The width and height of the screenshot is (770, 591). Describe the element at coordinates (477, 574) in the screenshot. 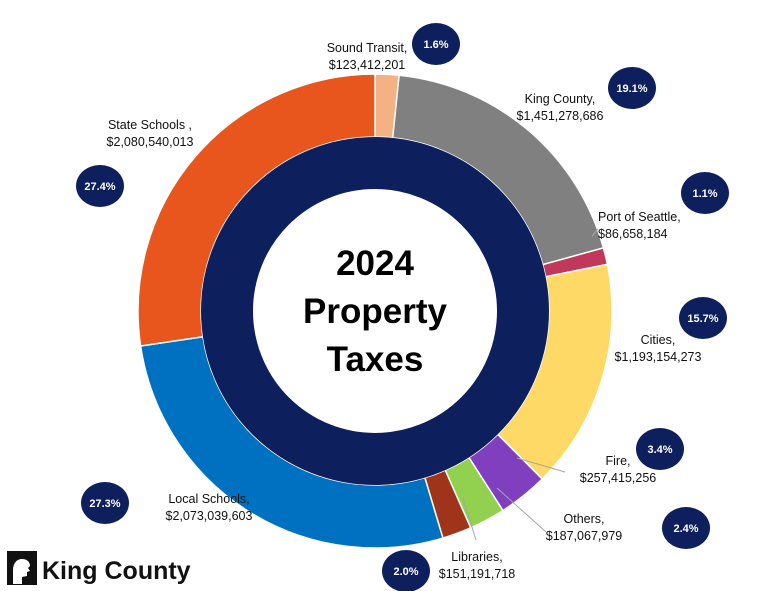

I see `value-label-libraries: $151,191,718` at that location.